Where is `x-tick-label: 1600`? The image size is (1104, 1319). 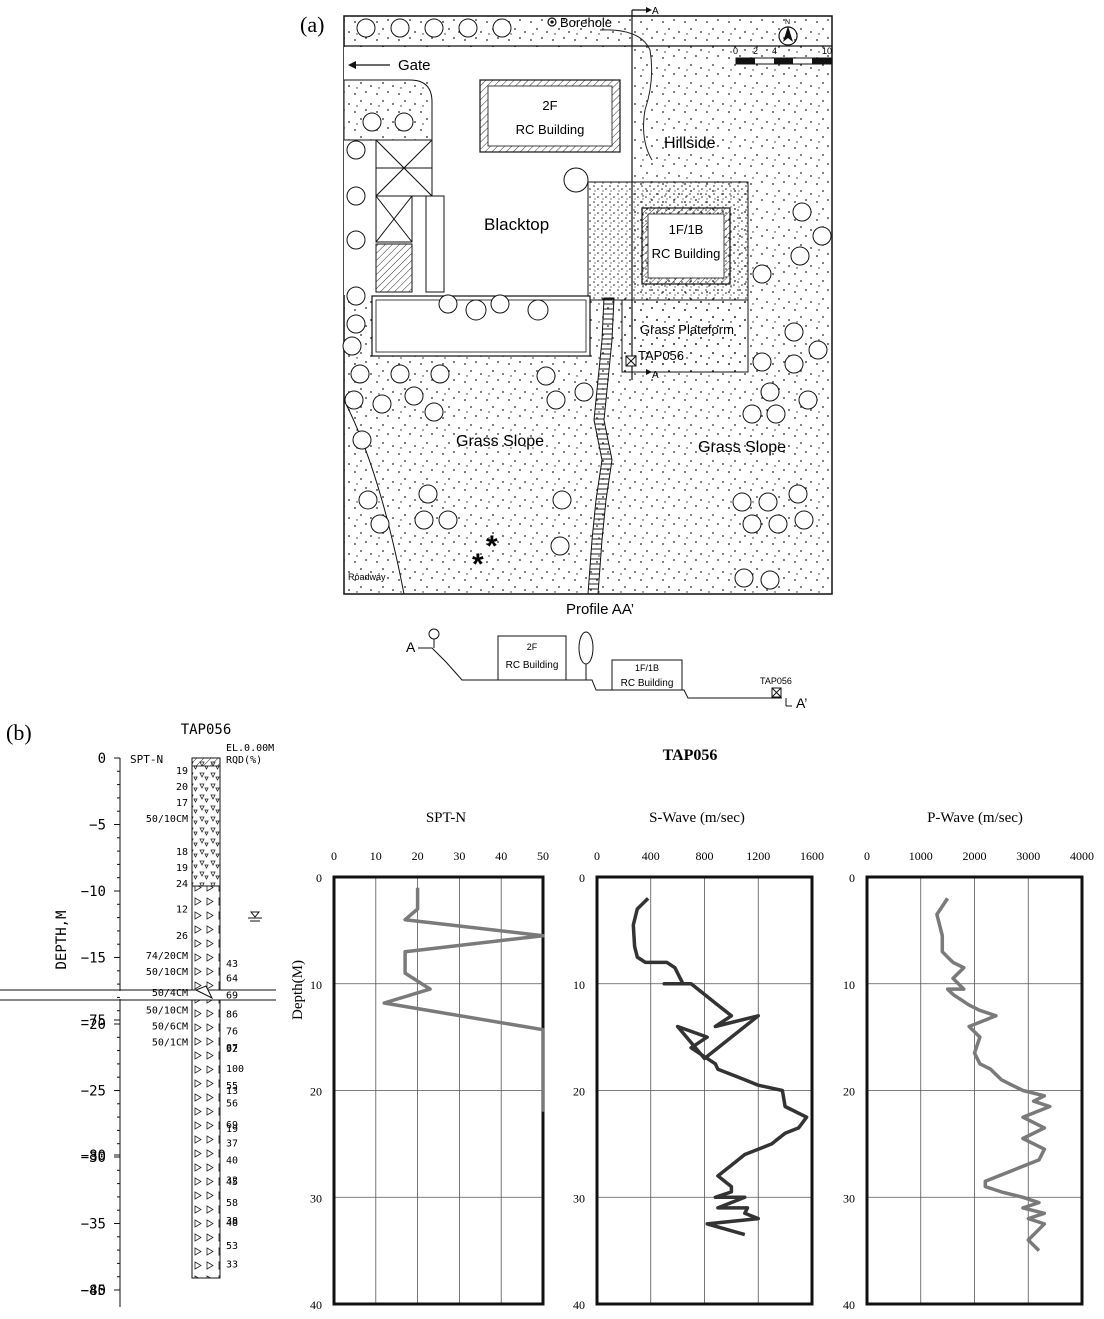 x-tick-label: 1600 is located at coordinates (812, 856).